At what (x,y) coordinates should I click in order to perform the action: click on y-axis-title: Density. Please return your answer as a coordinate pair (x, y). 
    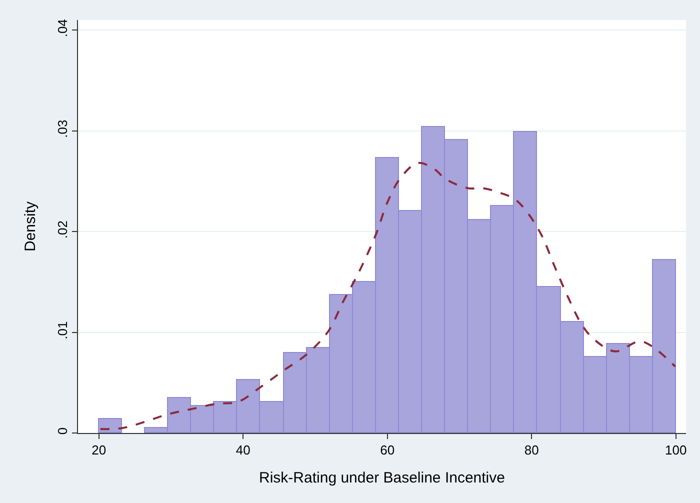
    Looking at the image, I should click on (31, 226).